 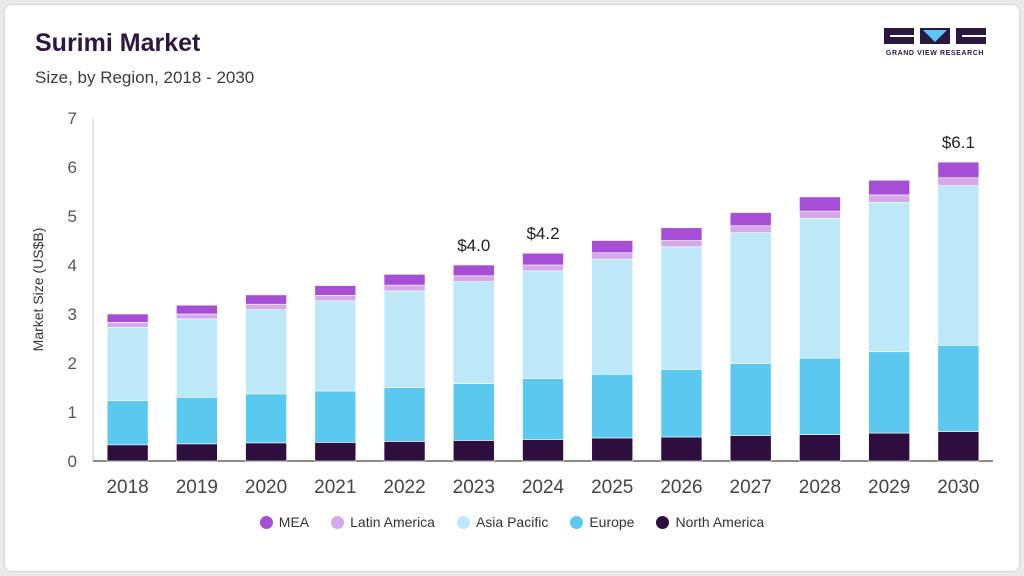 What do you see at coordinates (820, 487) in the screenshot?
I see `x-tick-label: 2028` at bounding box center [820, 487].